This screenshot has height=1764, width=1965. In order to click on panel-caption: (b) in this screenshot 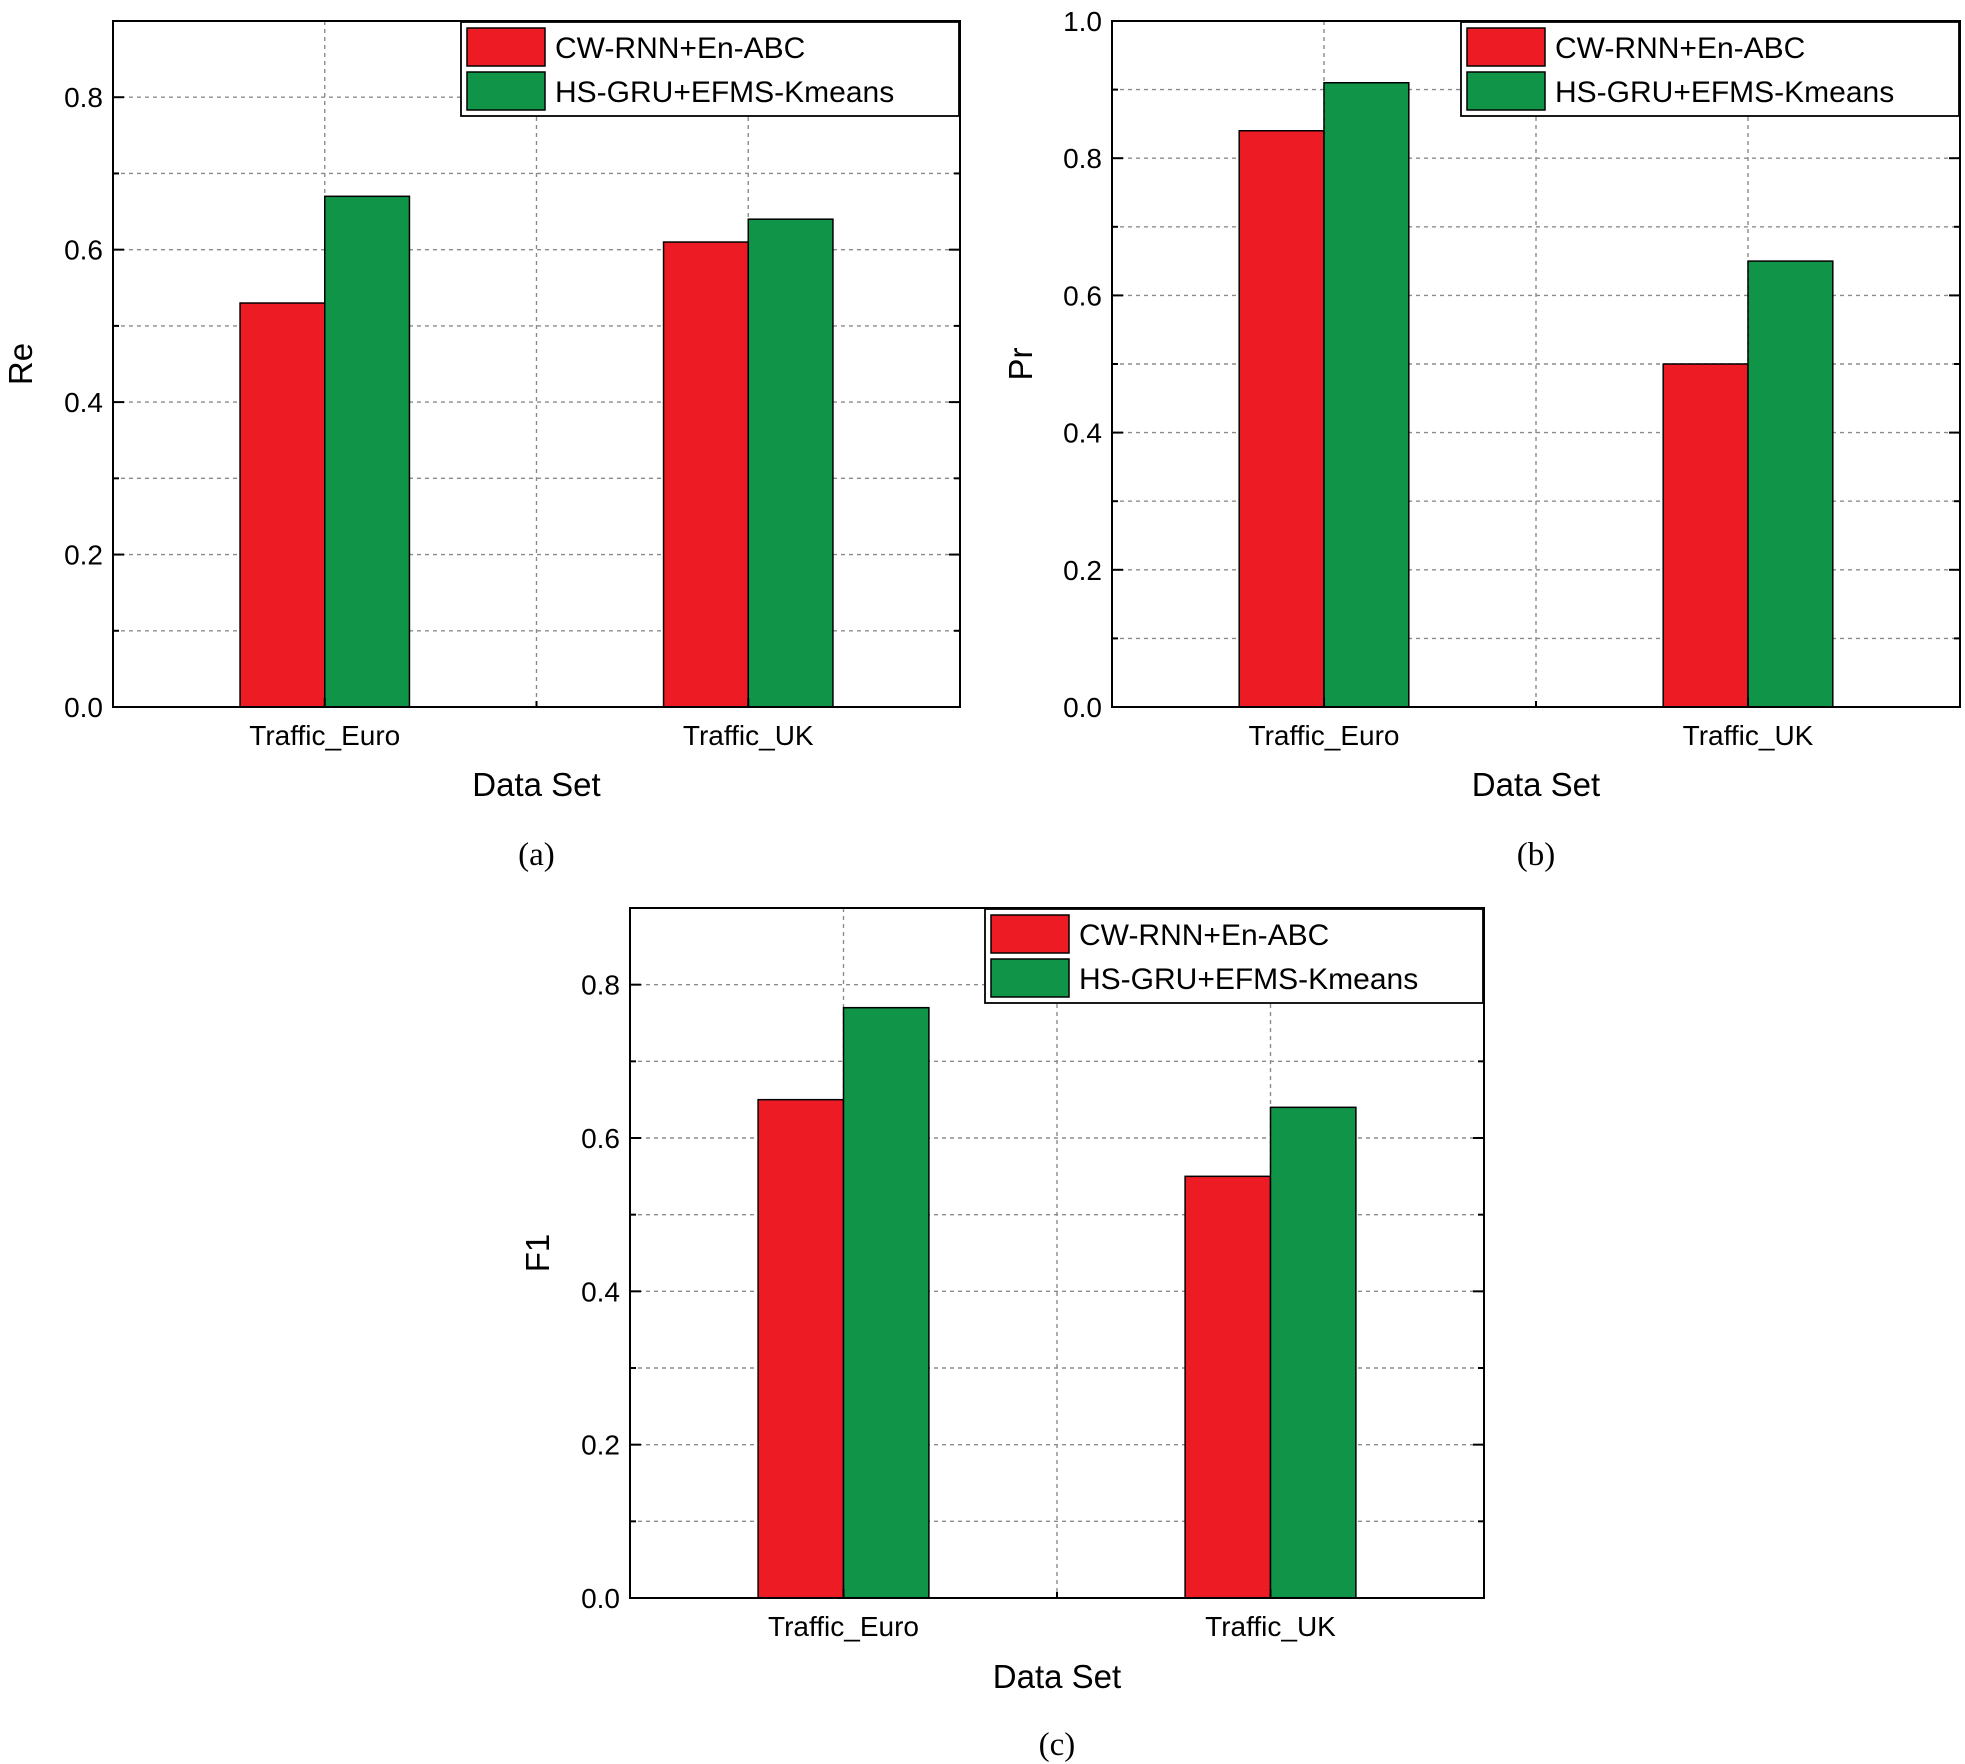, I will do `click(1536, 855)`.